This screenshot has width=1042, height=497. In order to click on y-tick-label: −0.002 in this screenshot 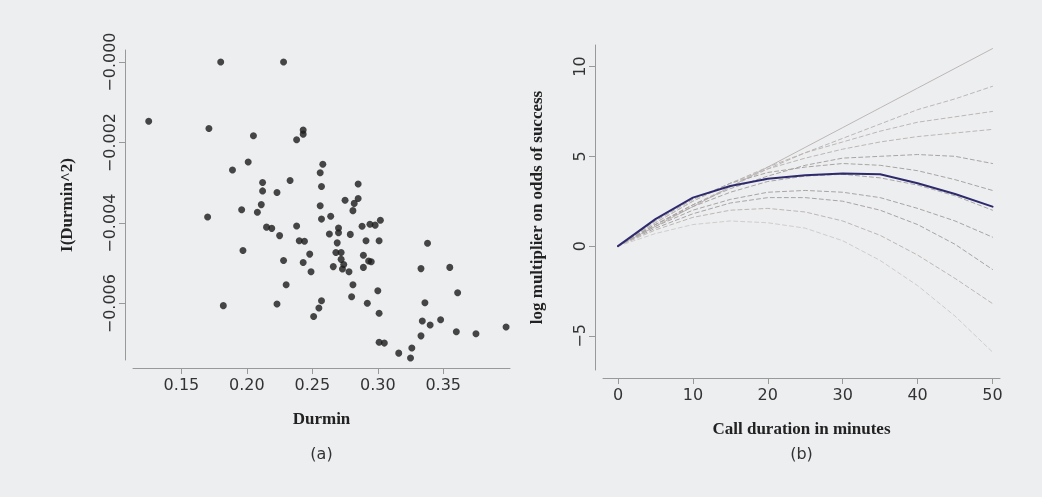, I will do `click(109, 142)`.